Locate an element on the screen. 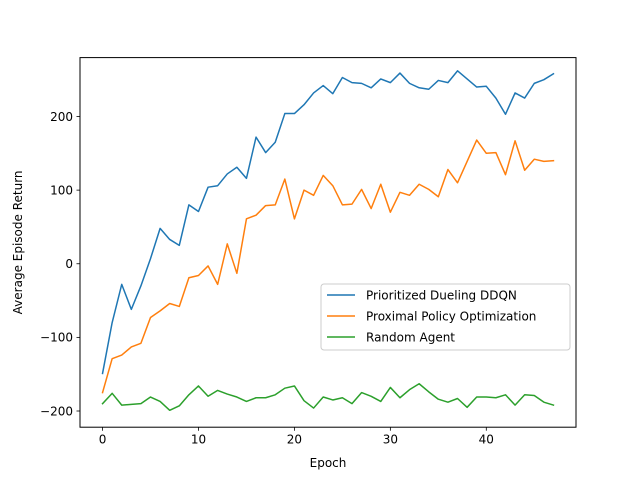  legend-label: Random Agent is located at coordinates (410, 337).